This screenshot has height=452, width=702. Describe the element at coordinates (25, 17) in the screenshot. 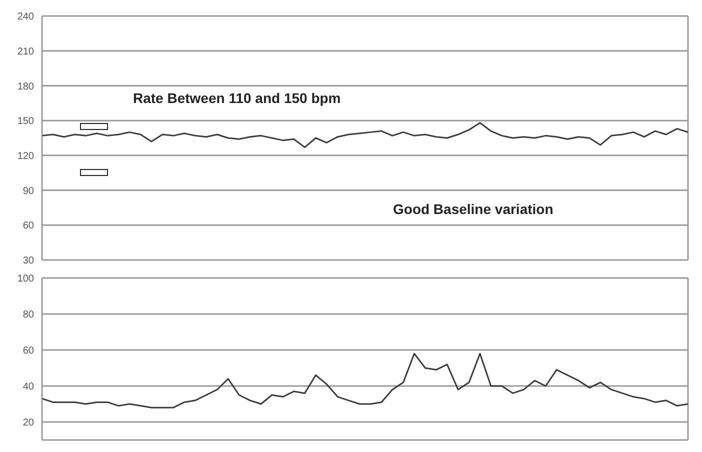

I see `y-tick-label: 240` at that location.